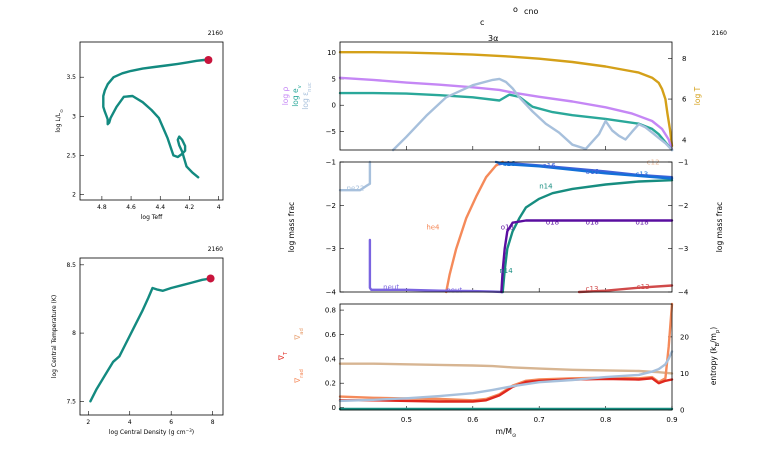 This screenshot has width=766, height=460. What do you see at coordinates (331, 335) in the screenshot?
I see `y-left-tick-label: 0.6` at bounding box center [331, 335].